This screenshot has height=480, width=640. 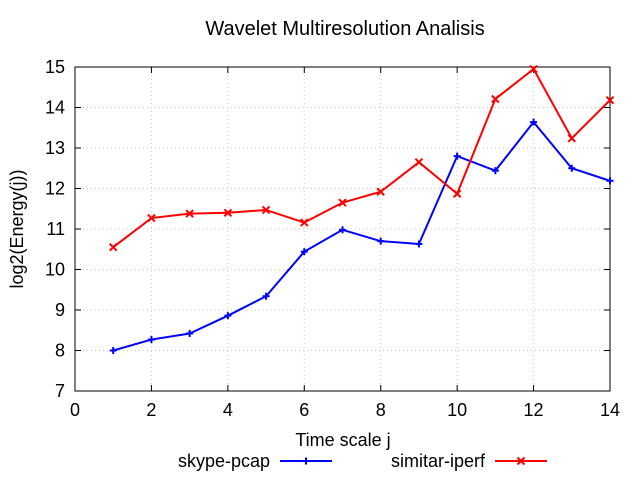 What do you see at coordinates (381, 410) in the screenshot?
I see `x-tick-label: 8` at bounding box center [381, 410].